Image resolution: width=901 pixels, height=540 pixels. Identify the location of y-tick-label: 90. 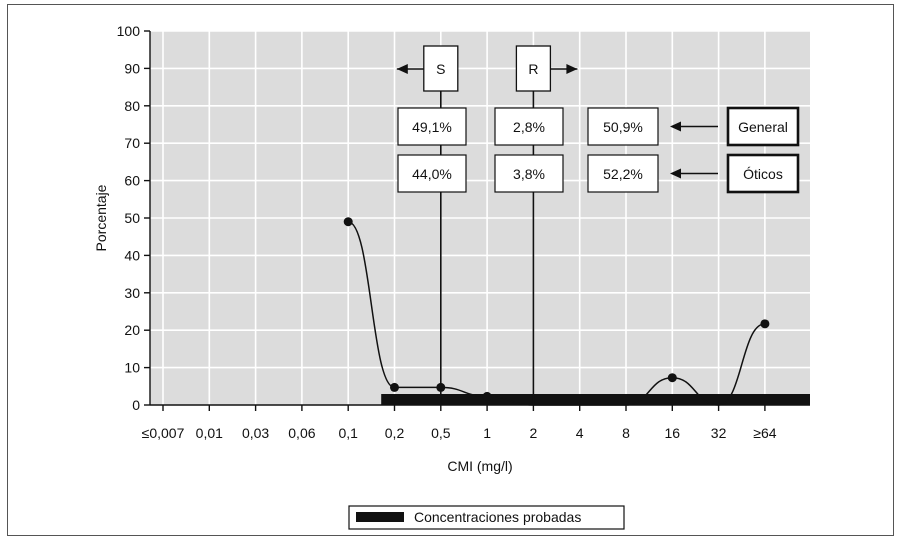
(132, 68).